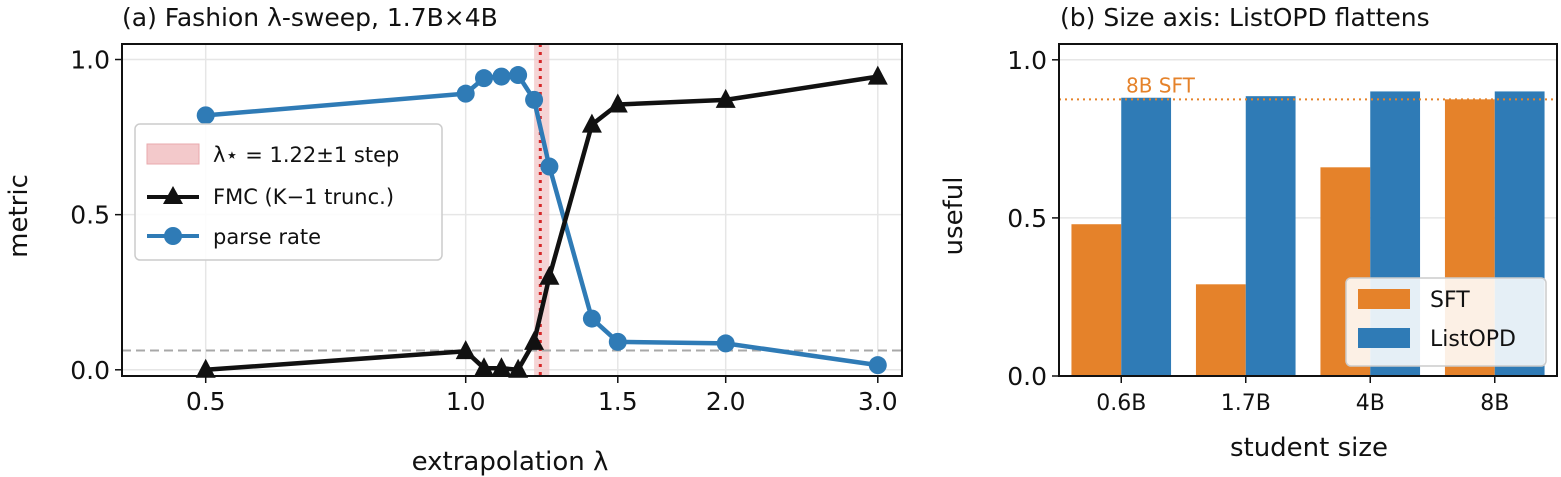 The height and width of the screenshot is (477, 1561). What do you see at coordinates (466, 401) in the screenshot?
I see `x-tick-label: 1.0` at bounding box center [466, 401].